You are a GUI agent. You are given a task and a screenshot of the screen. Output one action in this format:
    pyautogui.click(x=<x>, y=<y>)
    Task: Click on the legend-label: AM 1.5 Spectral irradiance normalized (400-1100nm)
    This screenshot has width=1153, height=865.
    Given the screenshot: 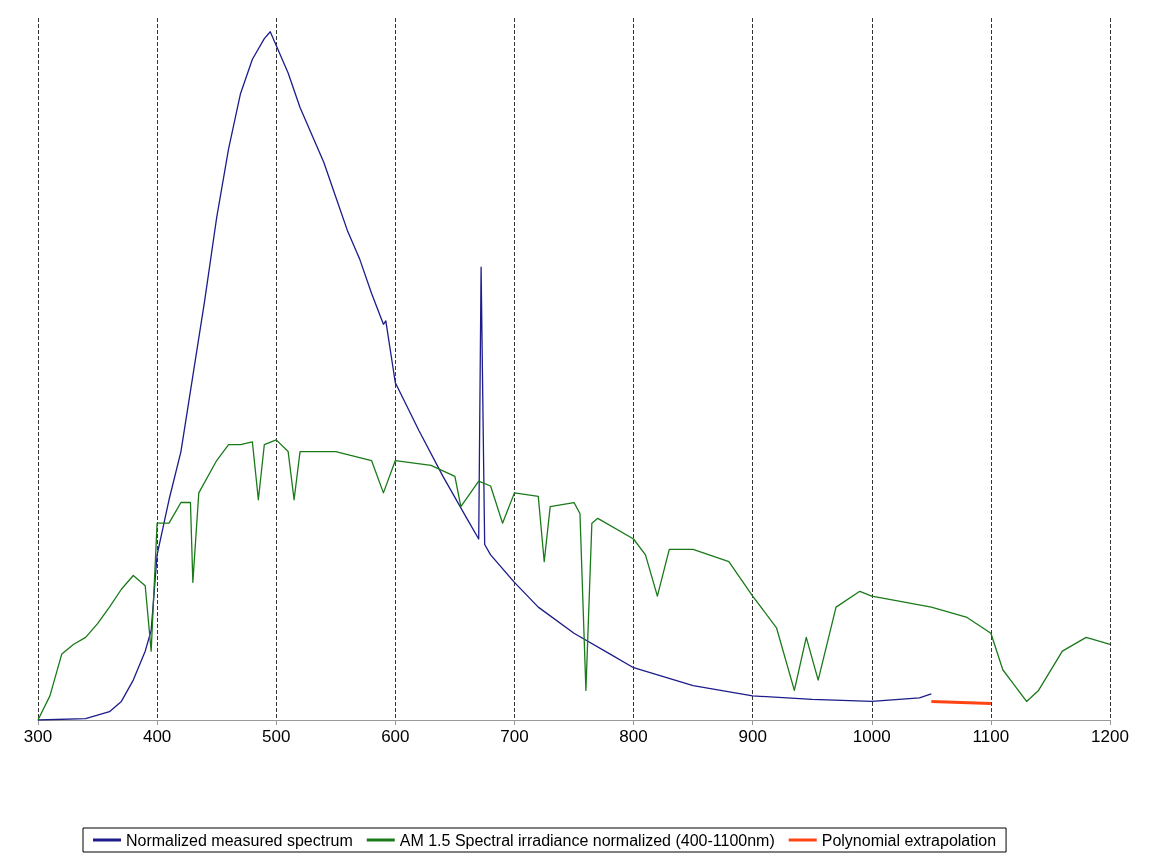 What is the action you would take?
    pyautogui.click(x=587, y=840)
    